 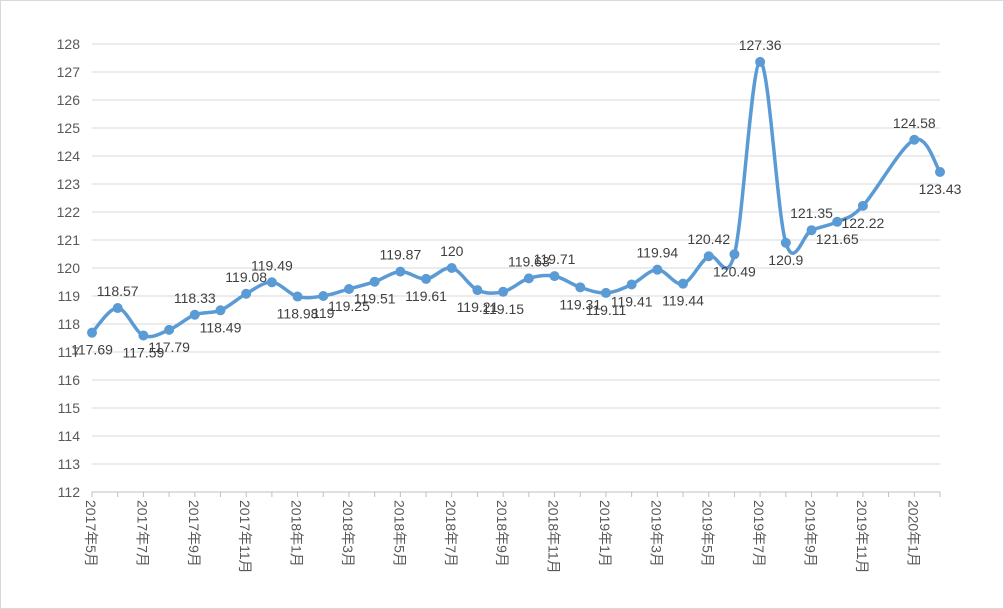 I want to click on data-label: 121.65, so click(x=837, y=239).